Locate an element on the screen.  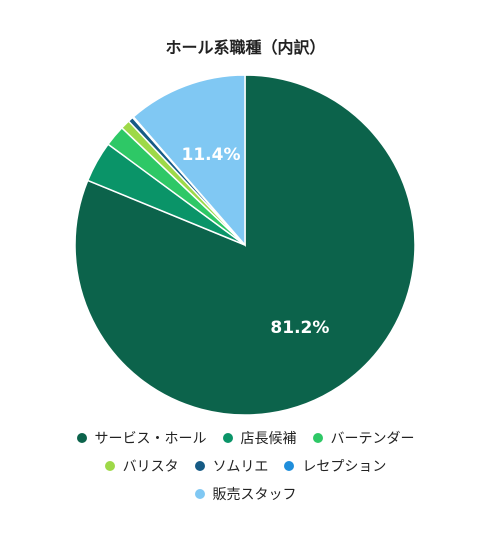
legend-label-sommelier: ソムリエ is located at coordinates (240, 467).